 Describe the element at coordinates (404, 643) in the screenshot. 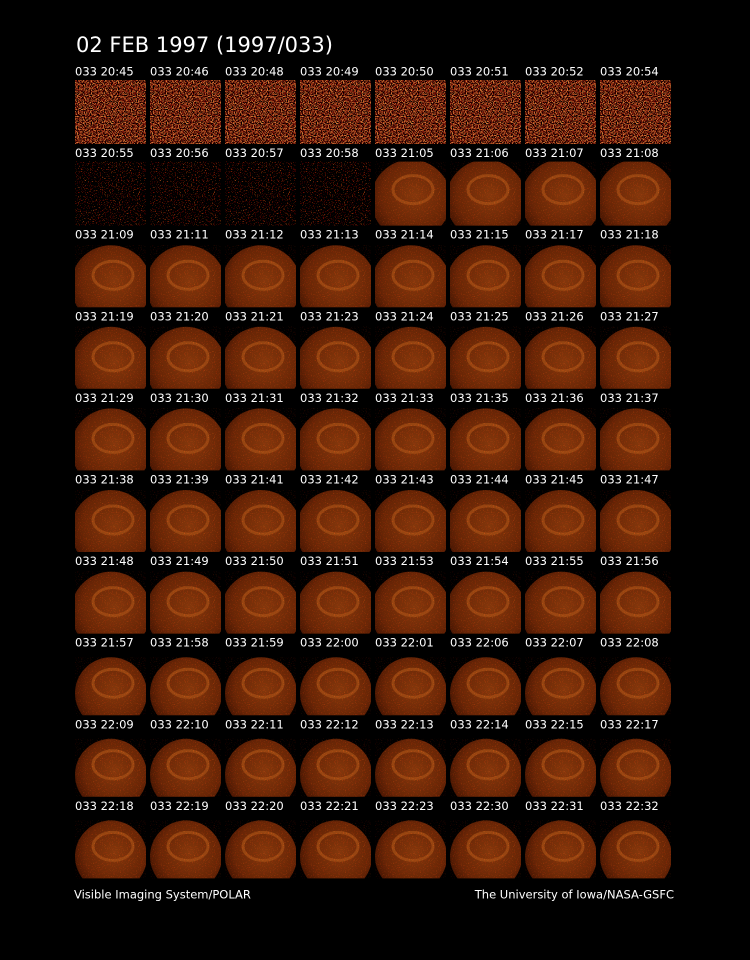

I see `frame-label: 033 22:01` at that location.